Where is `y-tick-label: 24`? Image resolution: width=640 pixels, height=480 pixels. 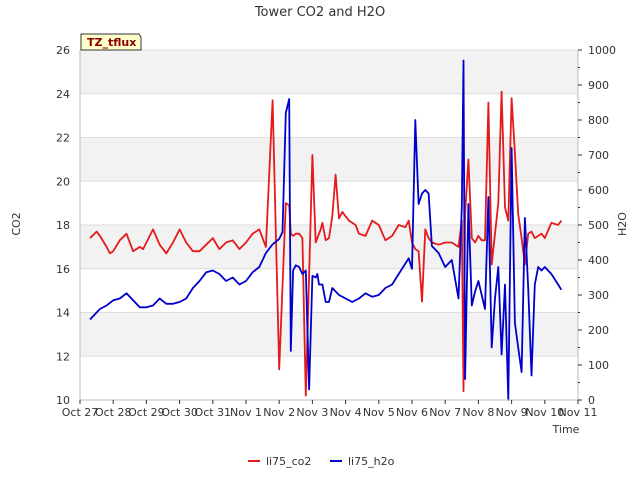 y-tick-label: 24 is located at coordinates (63, 94).